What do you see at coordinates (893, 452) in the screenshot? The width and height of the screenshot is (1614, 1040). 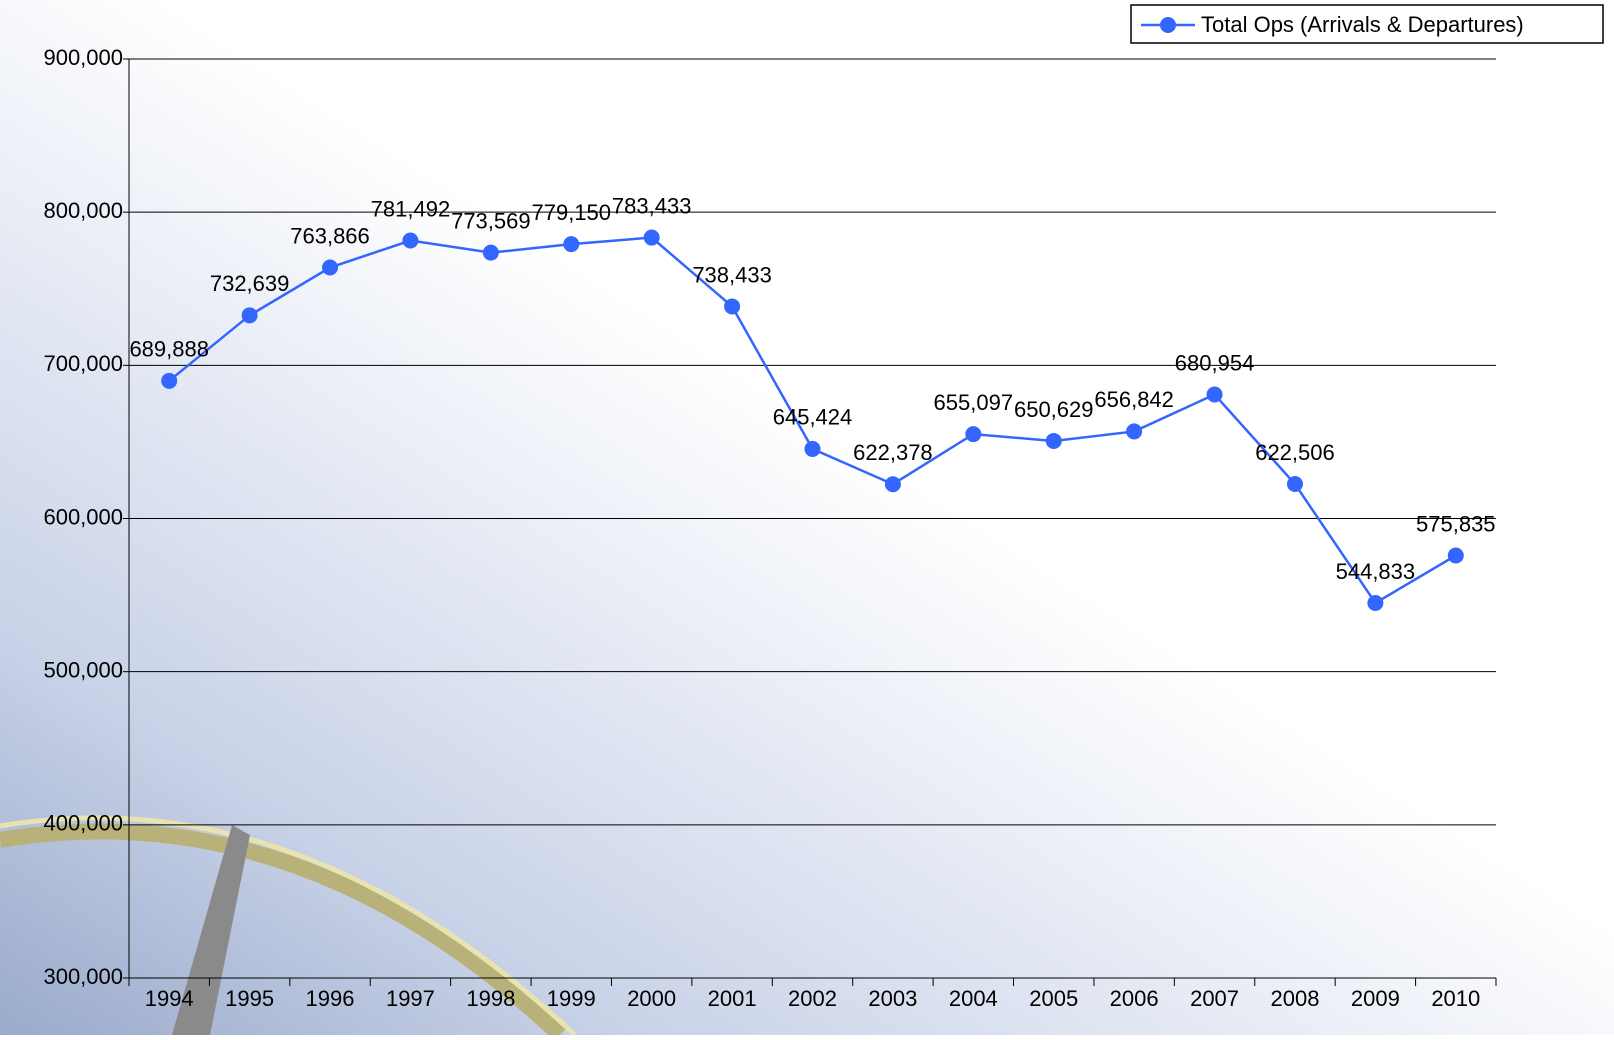 I see `data-label: 622,378` at bounding box center [893, 452].